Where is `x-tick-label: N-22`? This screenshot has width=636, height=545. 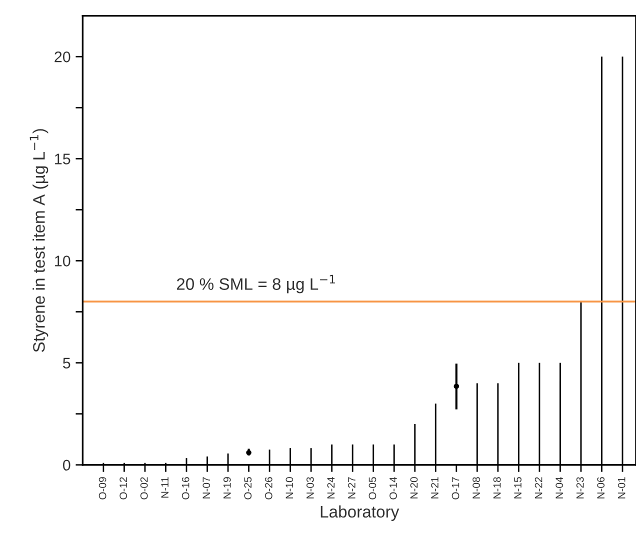
x-tick-label: N-22 is located at coordinates (538, 487).